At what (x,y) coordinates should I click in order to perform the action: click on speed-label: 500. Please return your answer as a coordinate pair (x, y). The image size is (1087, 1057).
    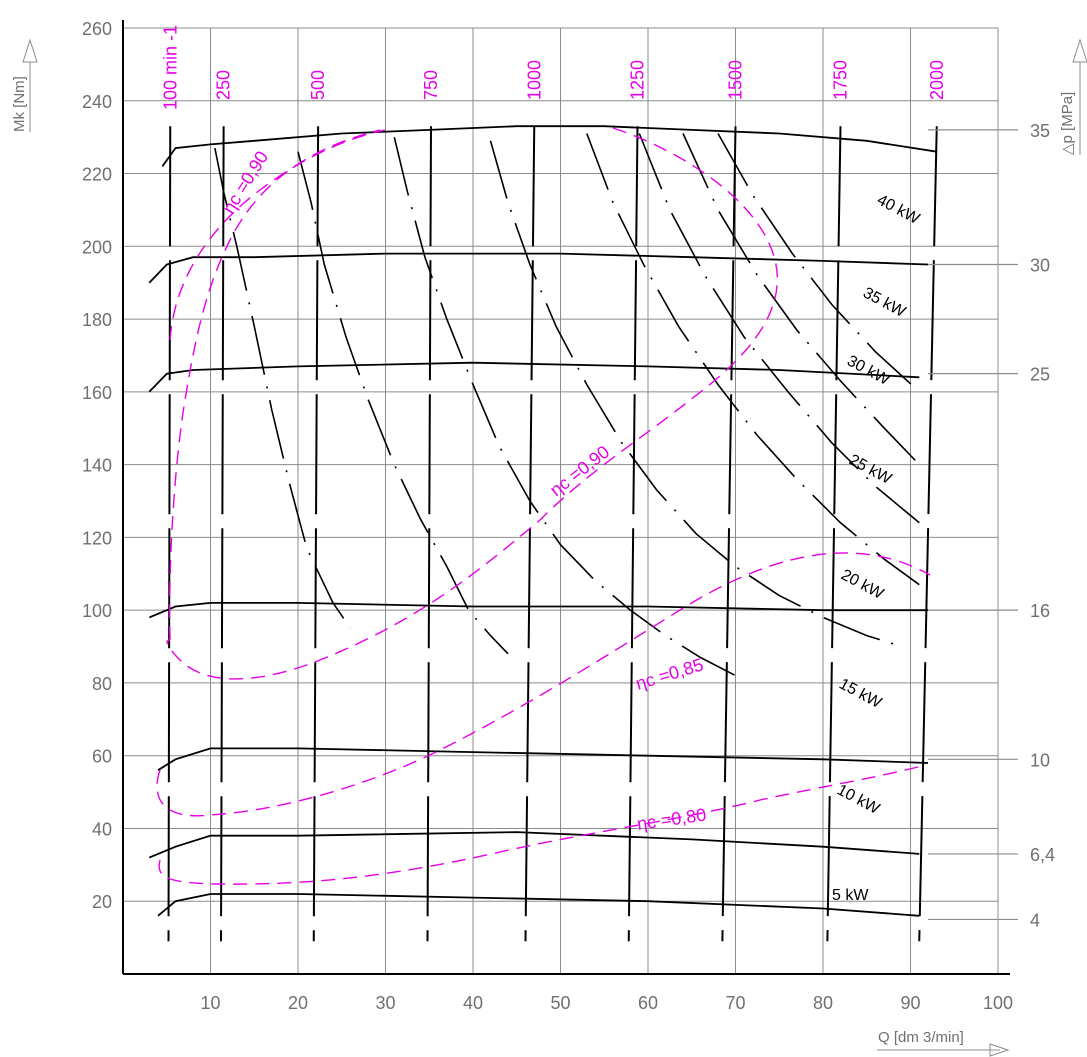
    Looking at the image, I should click on (318, 85).